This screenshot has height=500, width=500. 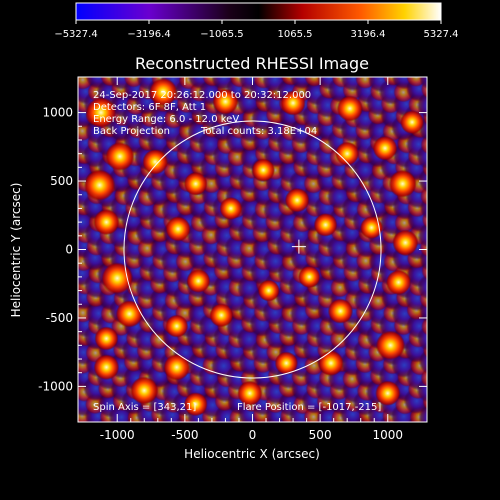 What do you see at coordinates (75, 34) in the screenshot?
I see `colorbar-tick-label: −5327.4` at bounding box center [75, 34].